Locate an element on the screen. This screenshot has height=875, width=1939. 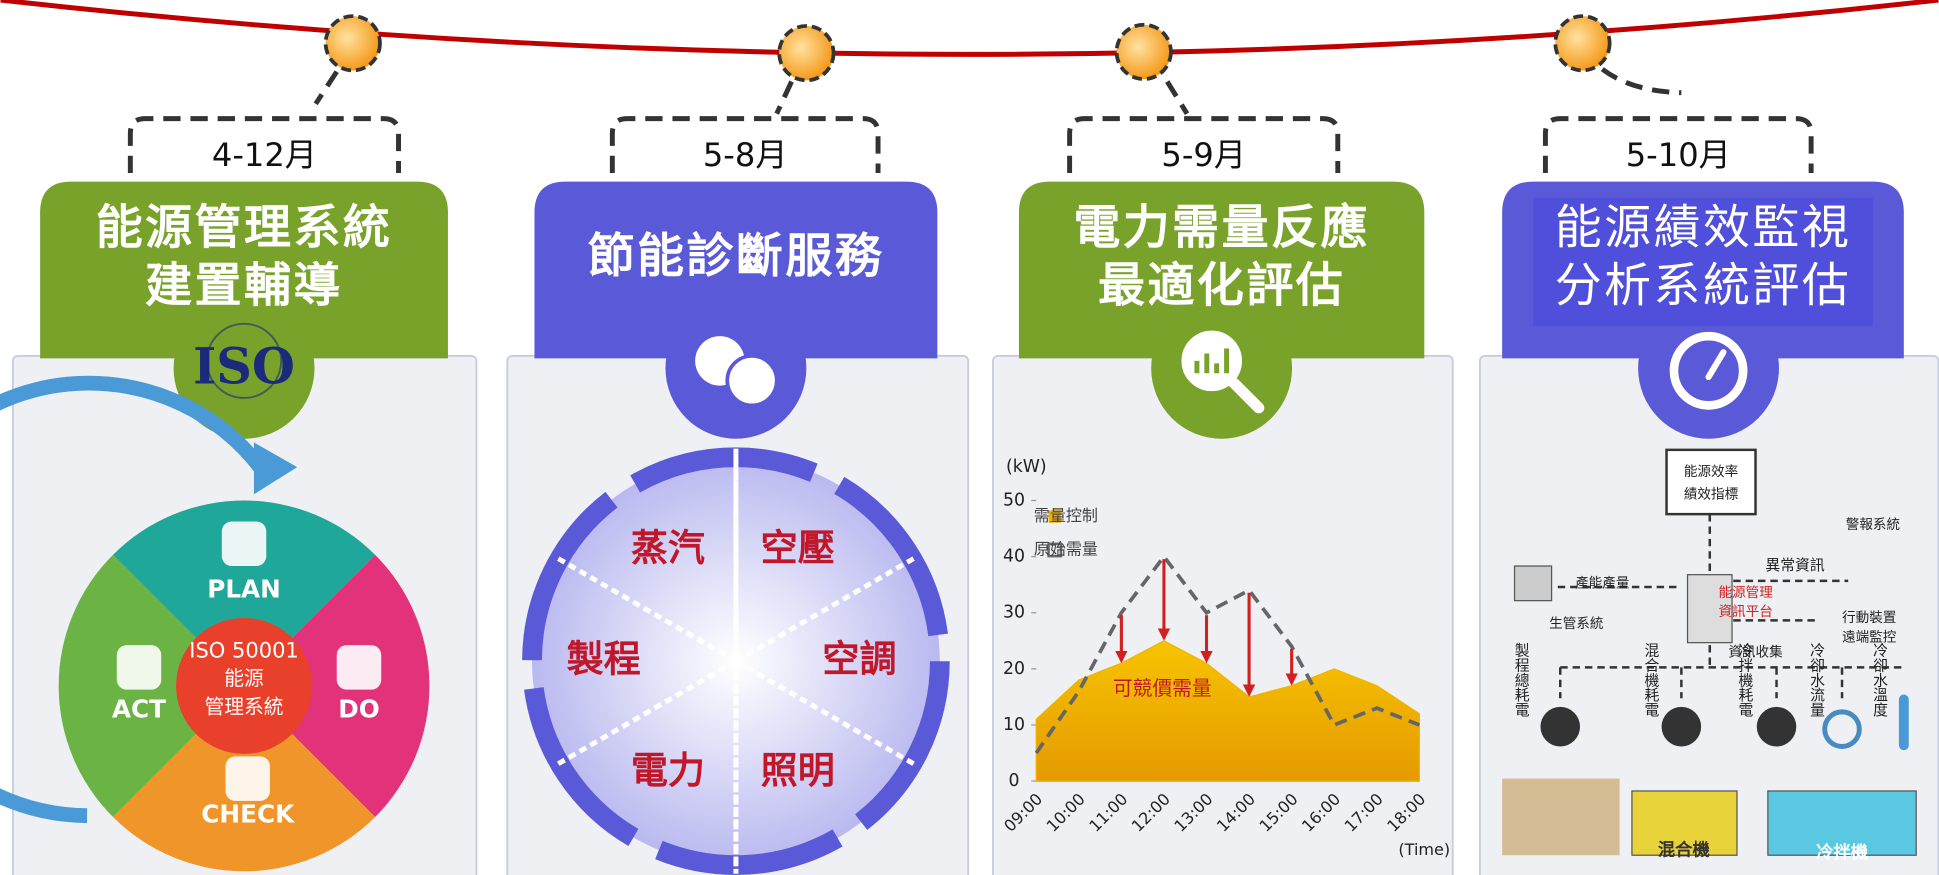
timeline is located at coordinates (969, 28).